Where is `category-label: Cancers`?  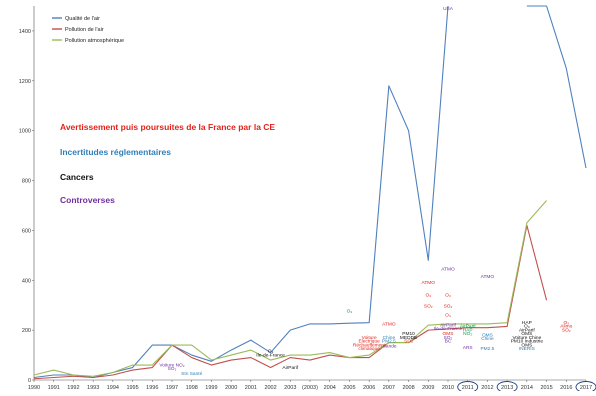 category-label: Cancers is located at coordinates (77, 177).